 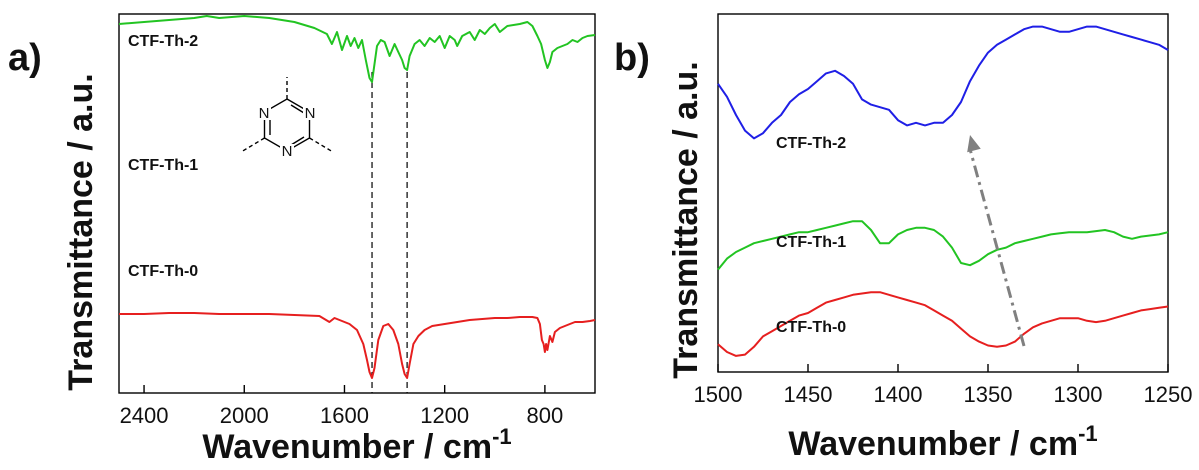 I want to click on x-tick-label: 800, so click(x=545, y=415).